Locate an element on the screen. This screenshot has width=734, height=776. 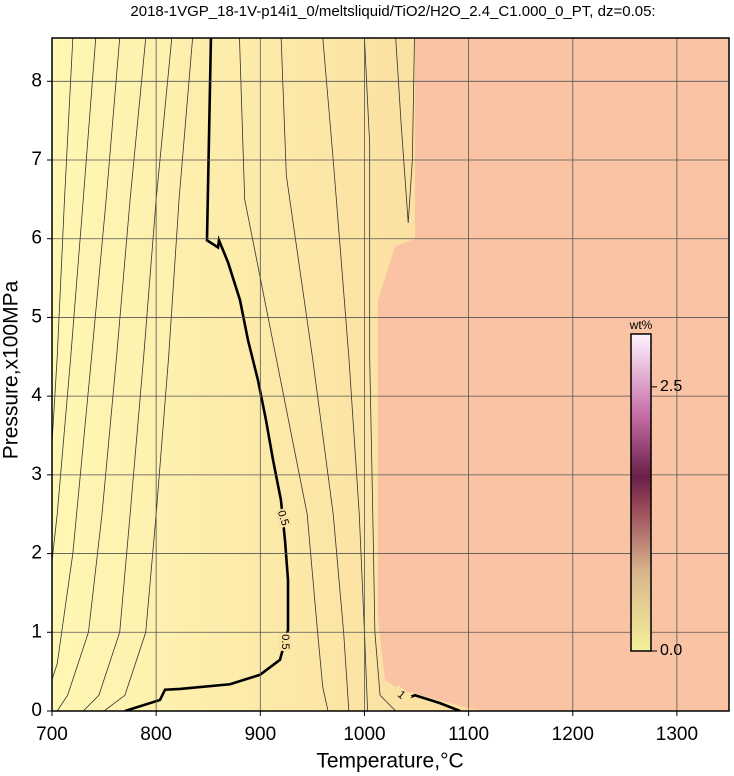
x-tick-label: 1200 is located at coordinates (573, 734).